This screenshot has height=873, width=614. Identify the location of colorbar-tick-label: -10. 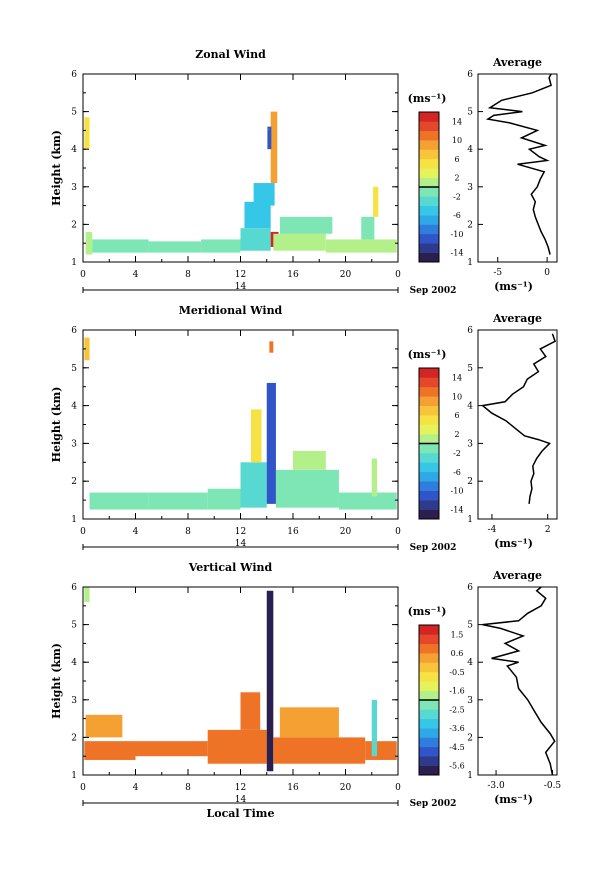
(457, 491).